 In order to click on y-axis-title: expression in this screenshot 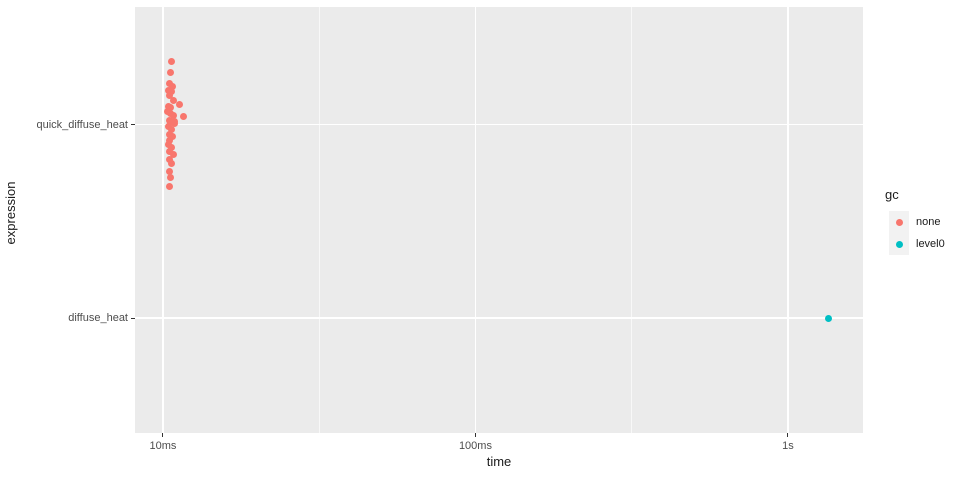, I will do `click(10, 213)`.